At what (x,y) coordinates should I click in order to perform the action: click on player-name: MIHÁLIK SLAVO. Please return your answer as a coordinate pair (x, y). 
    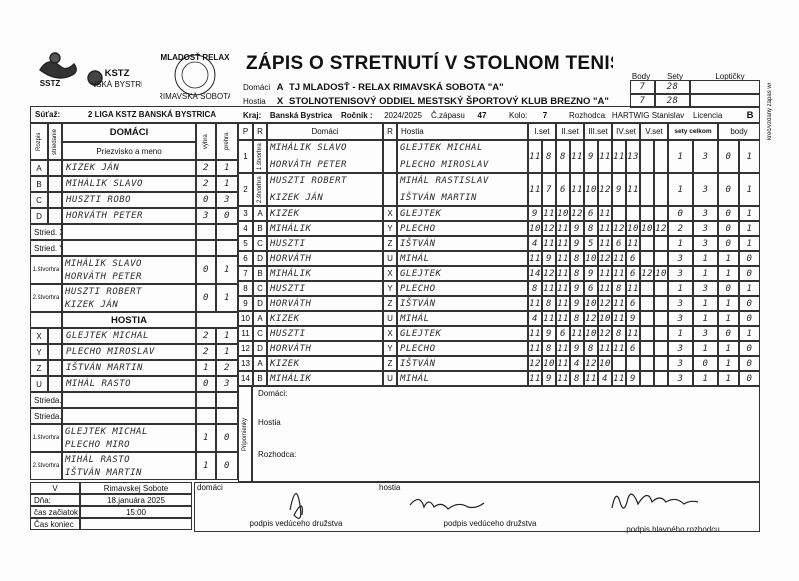
    Looking at the image, I should click on (129, 184).